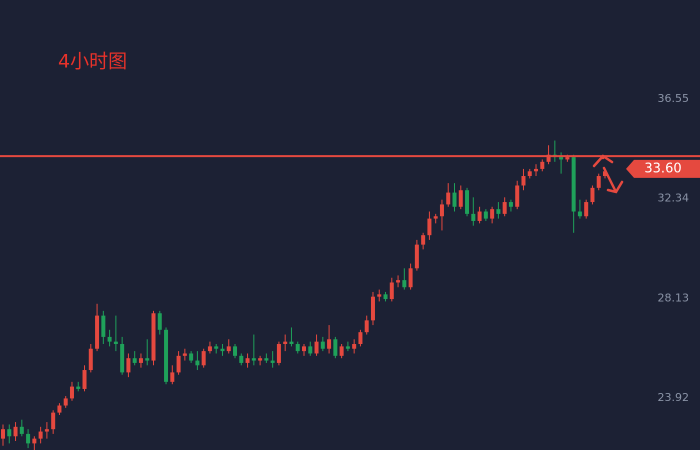 This screenshot has height=450, width=700. I want to click on arrow-down, so click(613, 180).